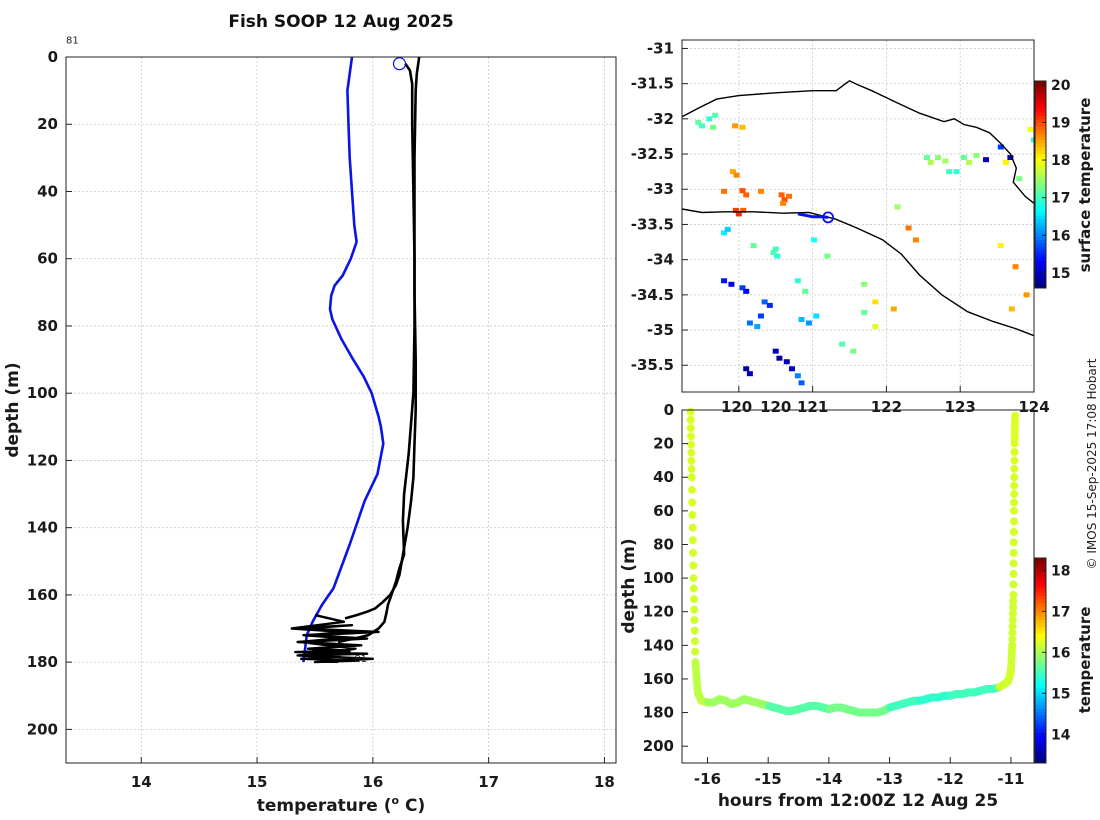  I want to click on section-y-tick-label: 160, so click(658, 679).